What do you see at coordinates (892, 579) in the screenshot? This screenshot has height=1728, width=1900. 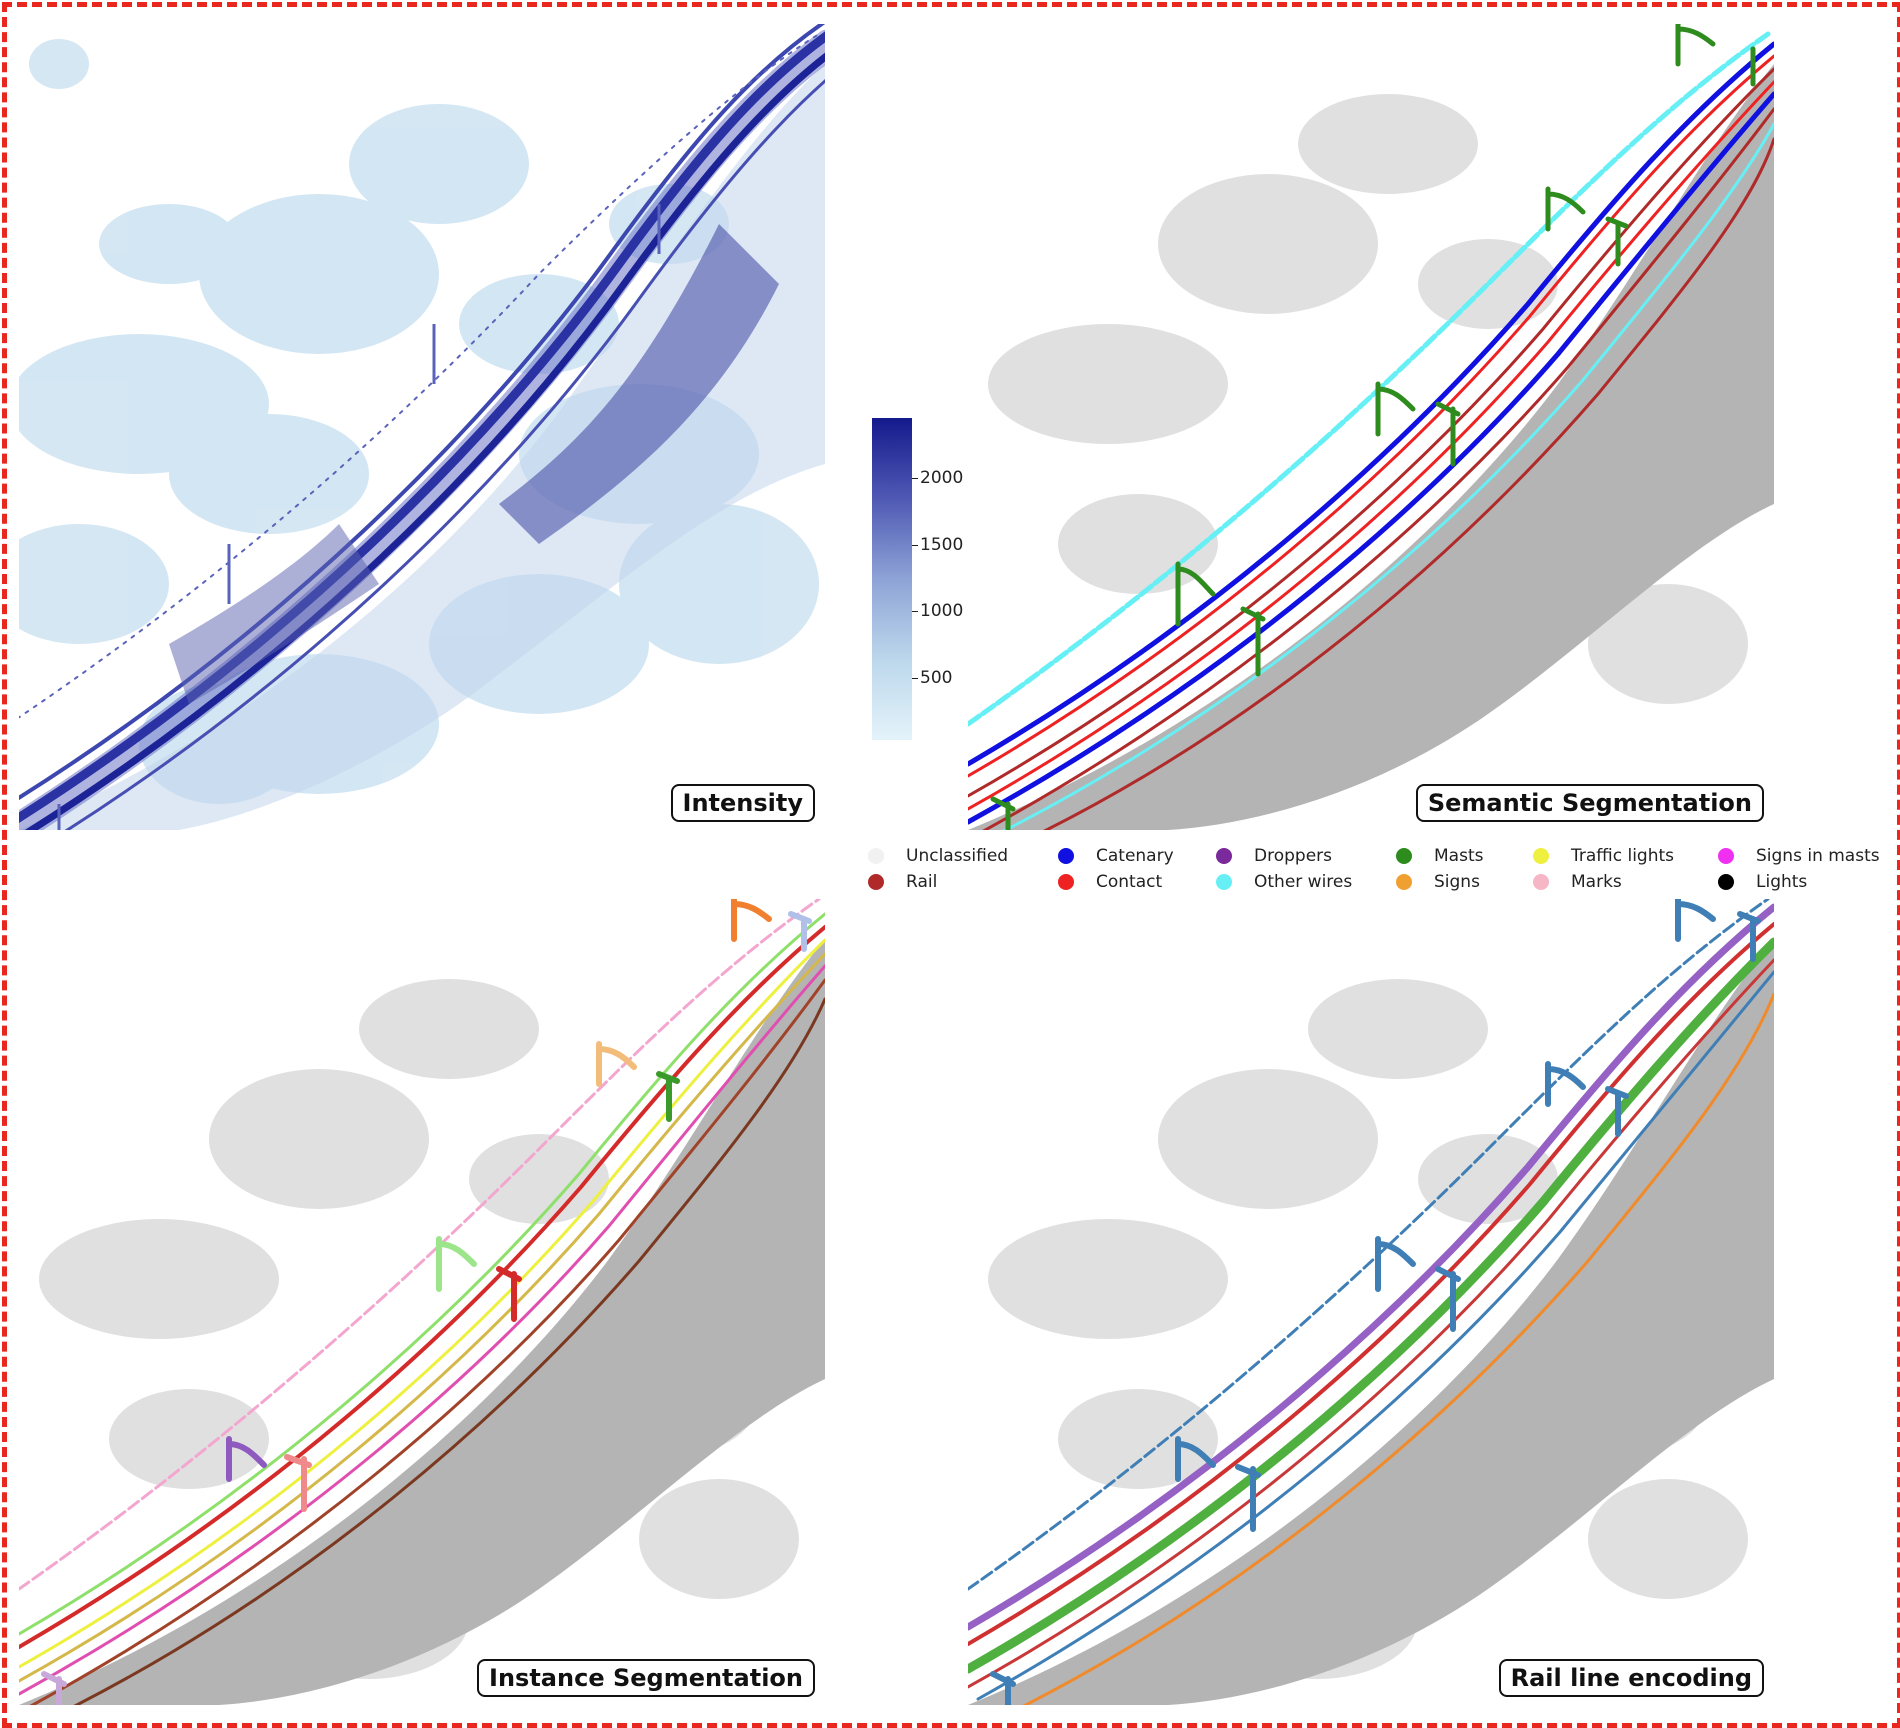 I see `intensity-colorbar` at bounding box center [892, 579].